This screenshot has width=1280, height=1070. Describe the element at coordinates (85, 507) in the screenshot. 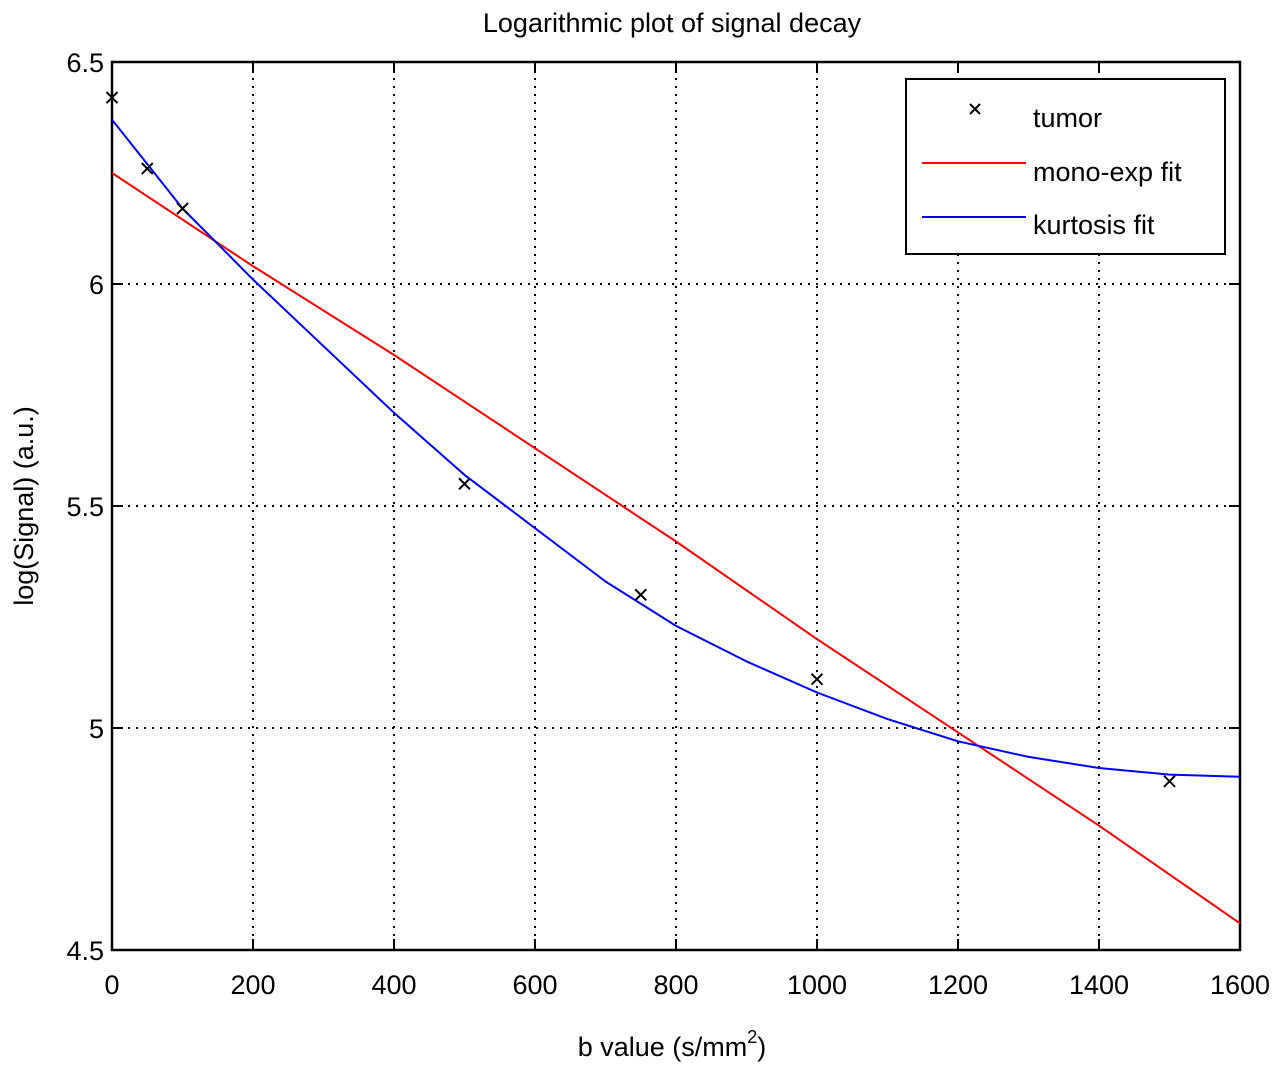

I see `y-tick-label: 5.5` at that location.